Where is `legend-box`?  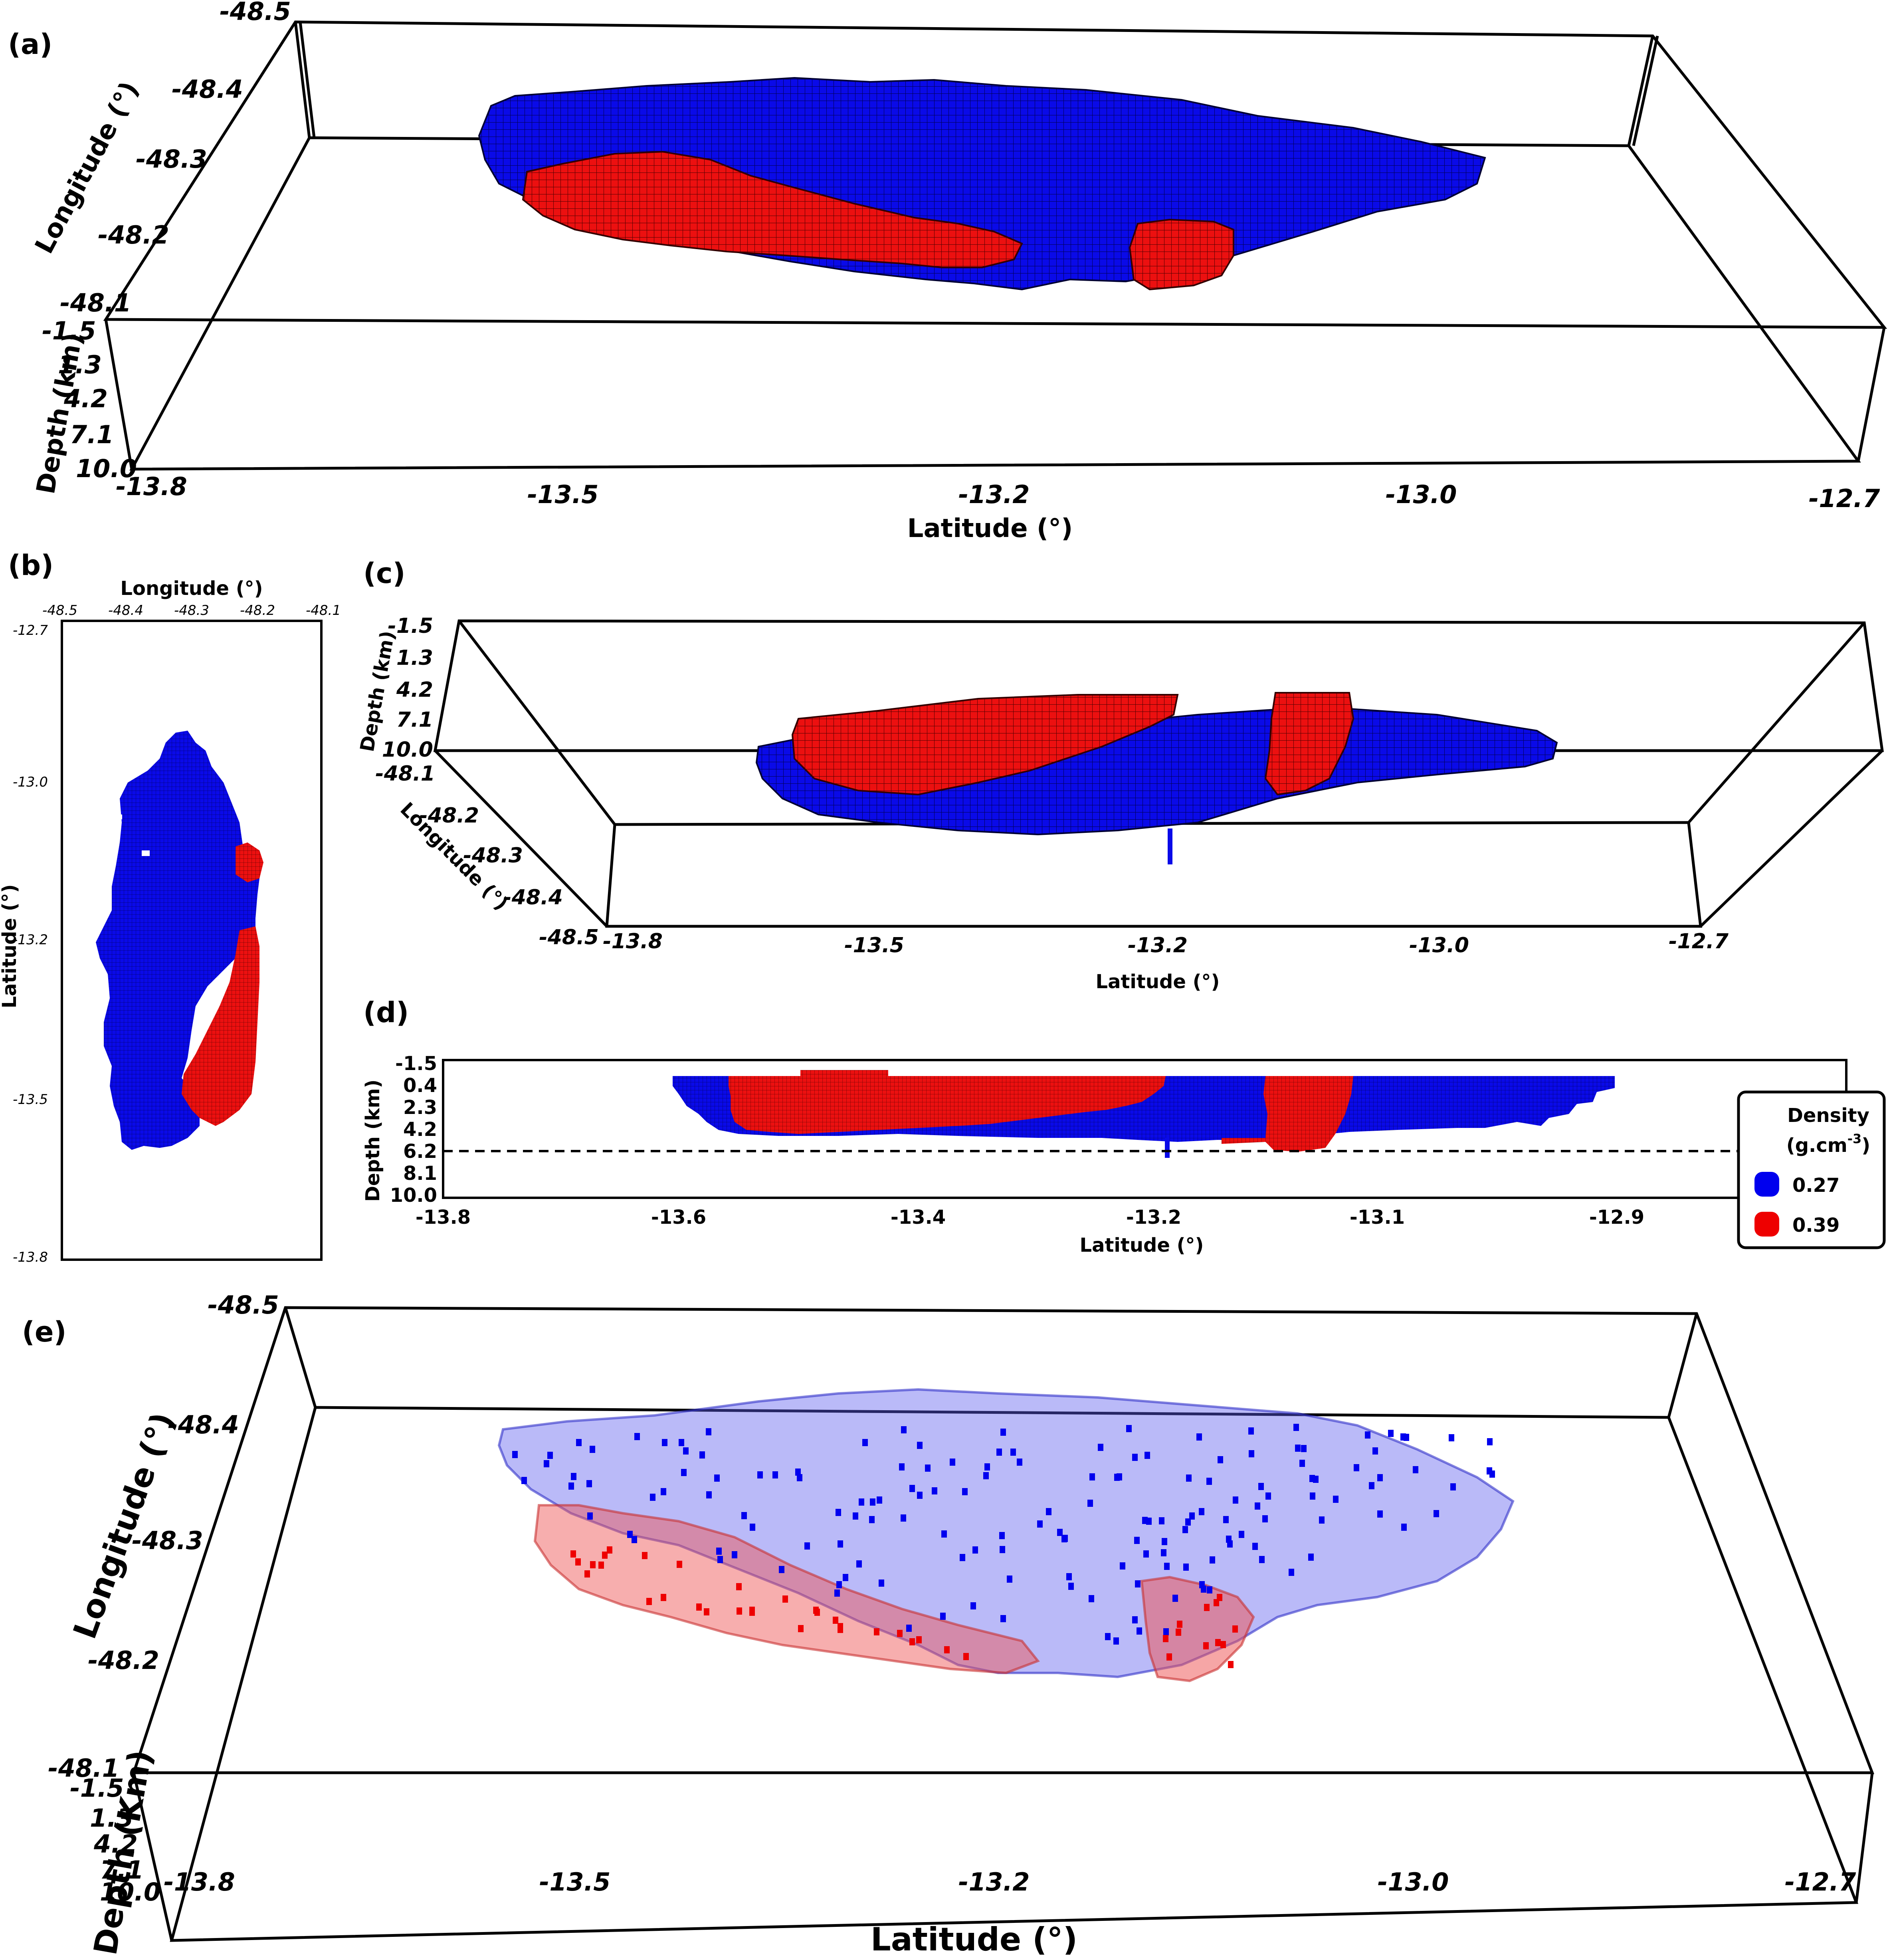 legend-box is located at coordinates (1811, 1170).